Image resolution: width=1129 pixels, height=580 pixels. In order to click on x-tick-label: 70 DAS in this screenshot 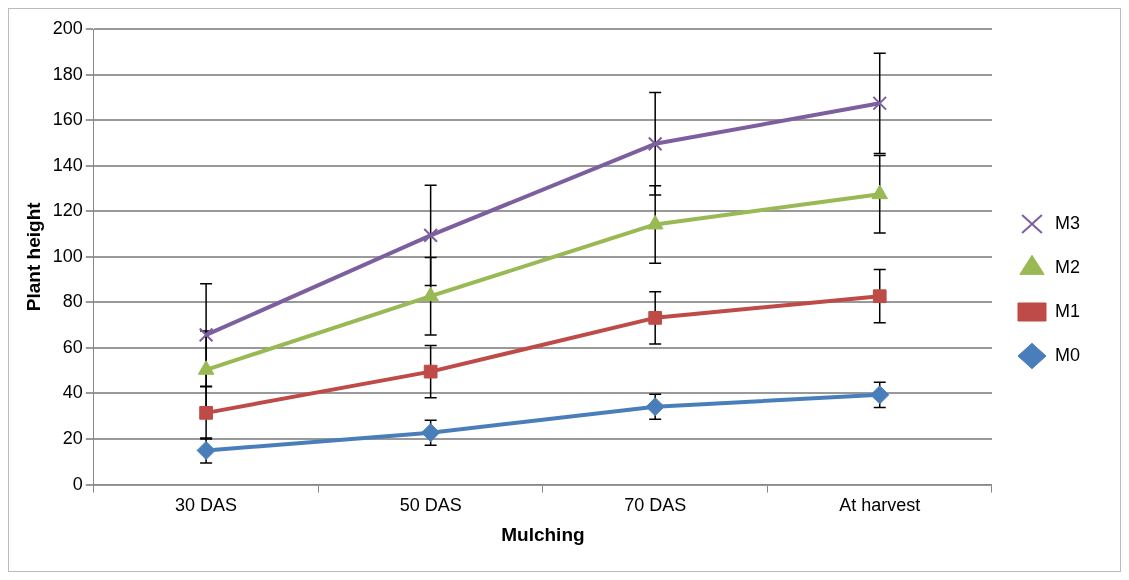, I will do `click(655, 505)`.